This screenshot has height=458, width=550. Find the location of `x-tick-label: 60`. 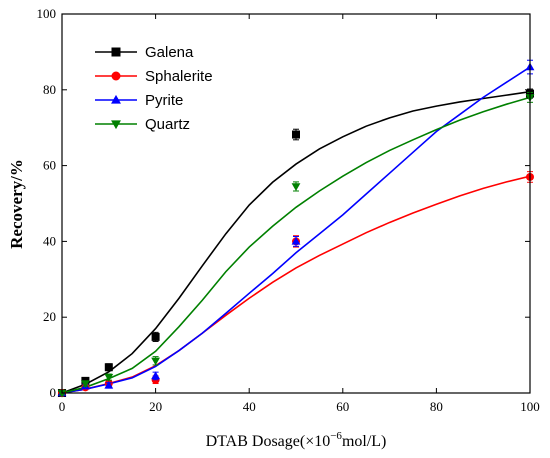

x-tick-label: 60 is located at coordinates (342, 406).